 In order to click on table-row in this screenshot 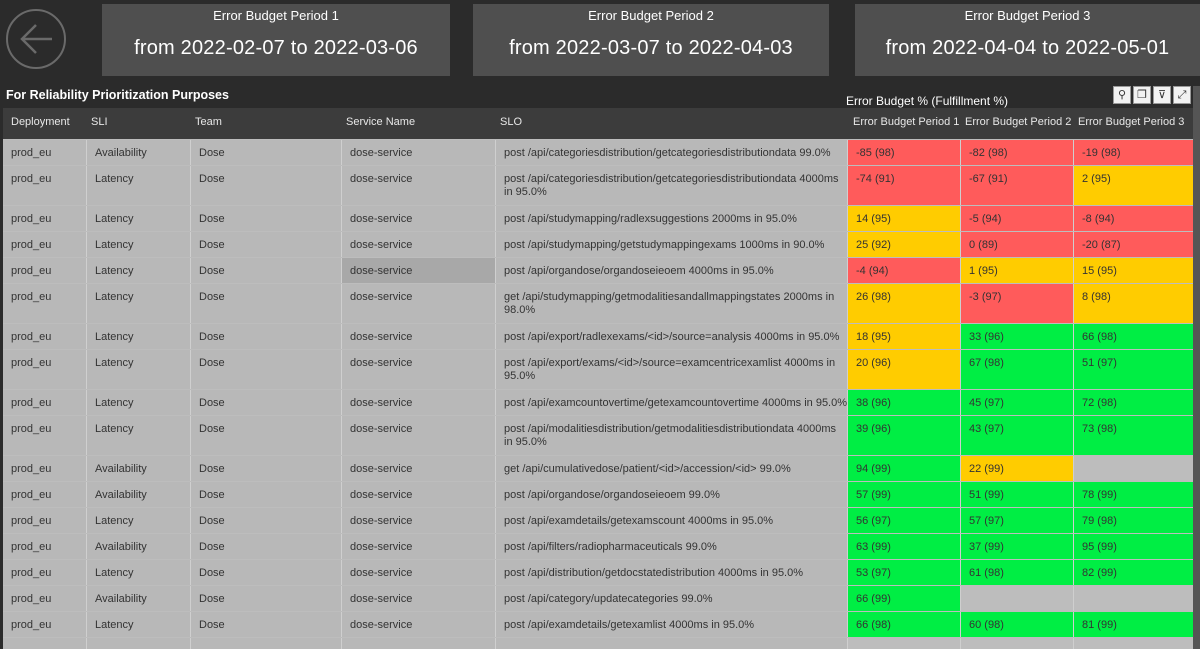, I will do `click(598, 643)`.